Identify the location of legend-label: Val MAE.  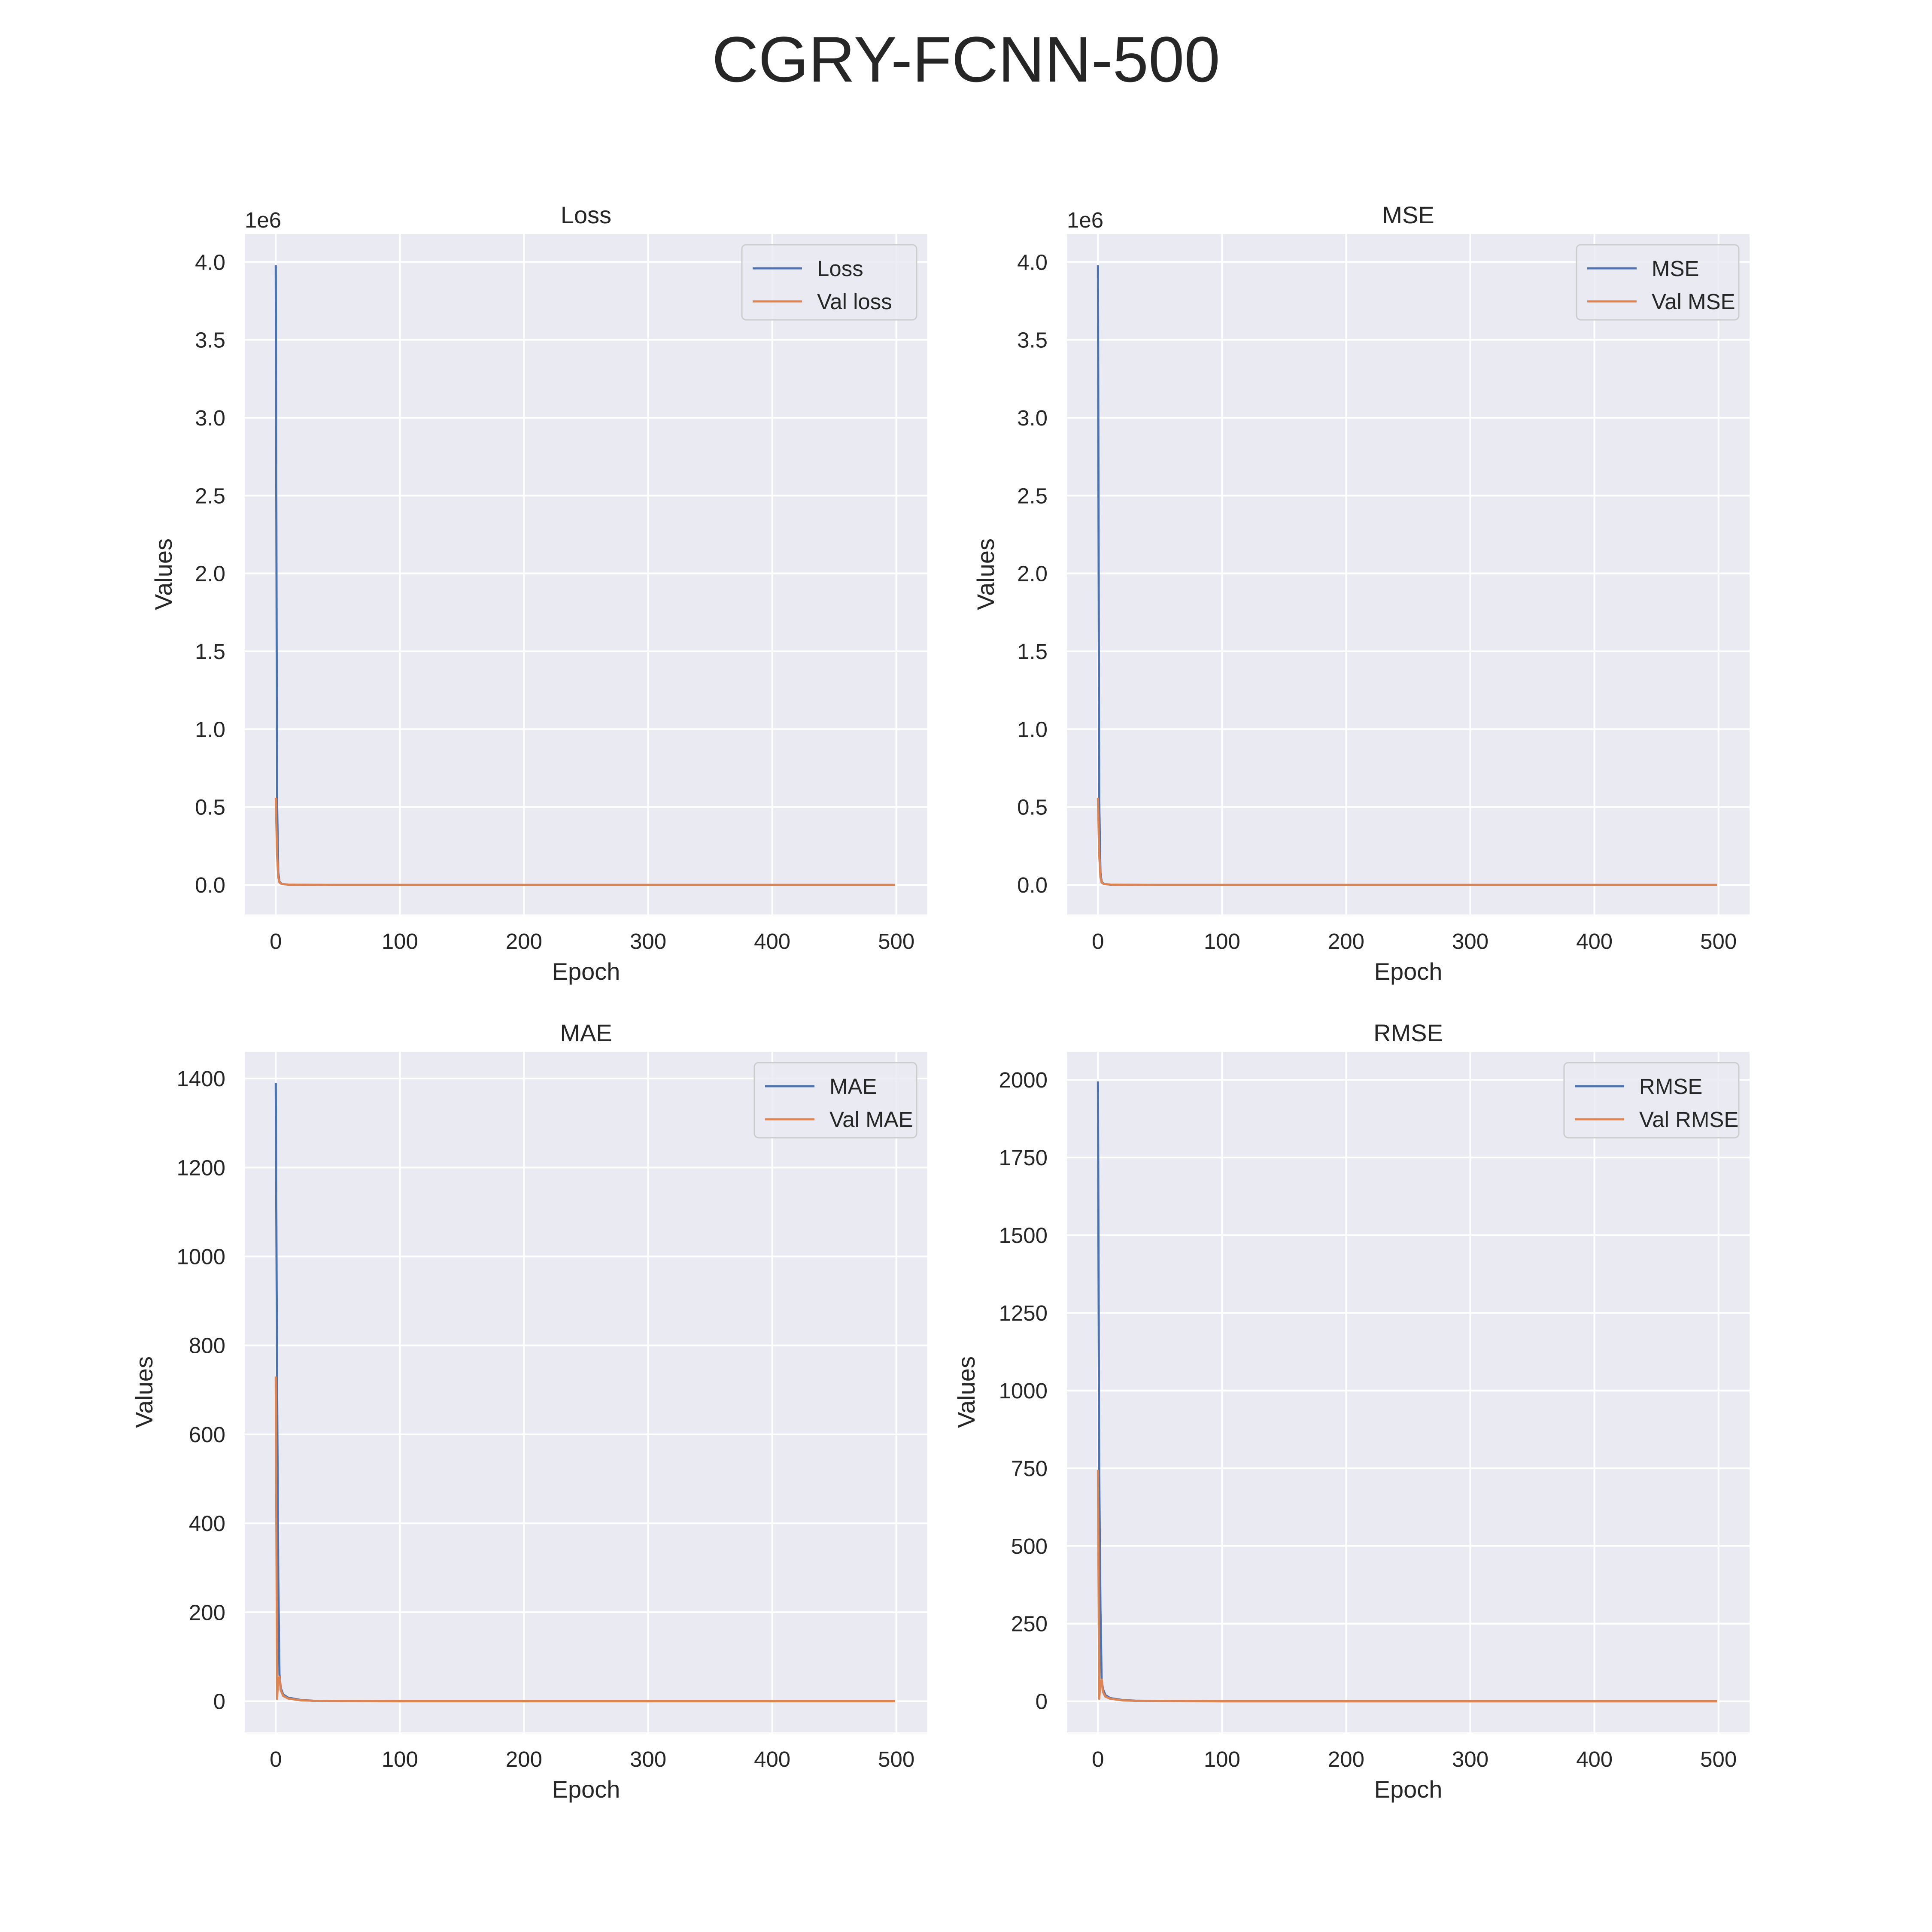
(871, 1119).